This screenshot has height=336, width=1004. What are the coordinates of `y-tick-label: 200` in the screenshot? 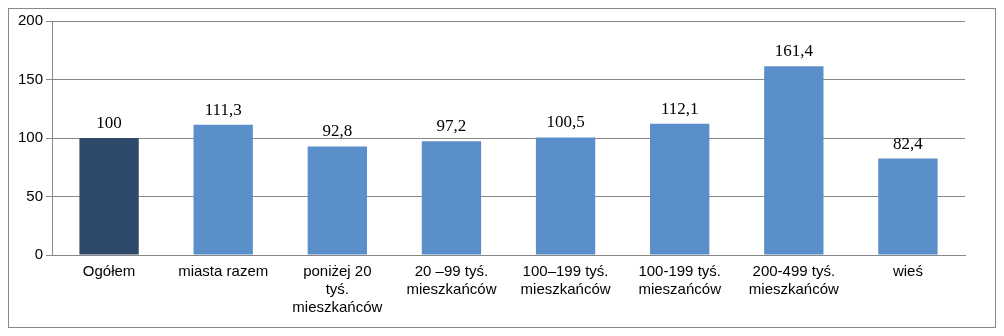 It's located at (31, 20).